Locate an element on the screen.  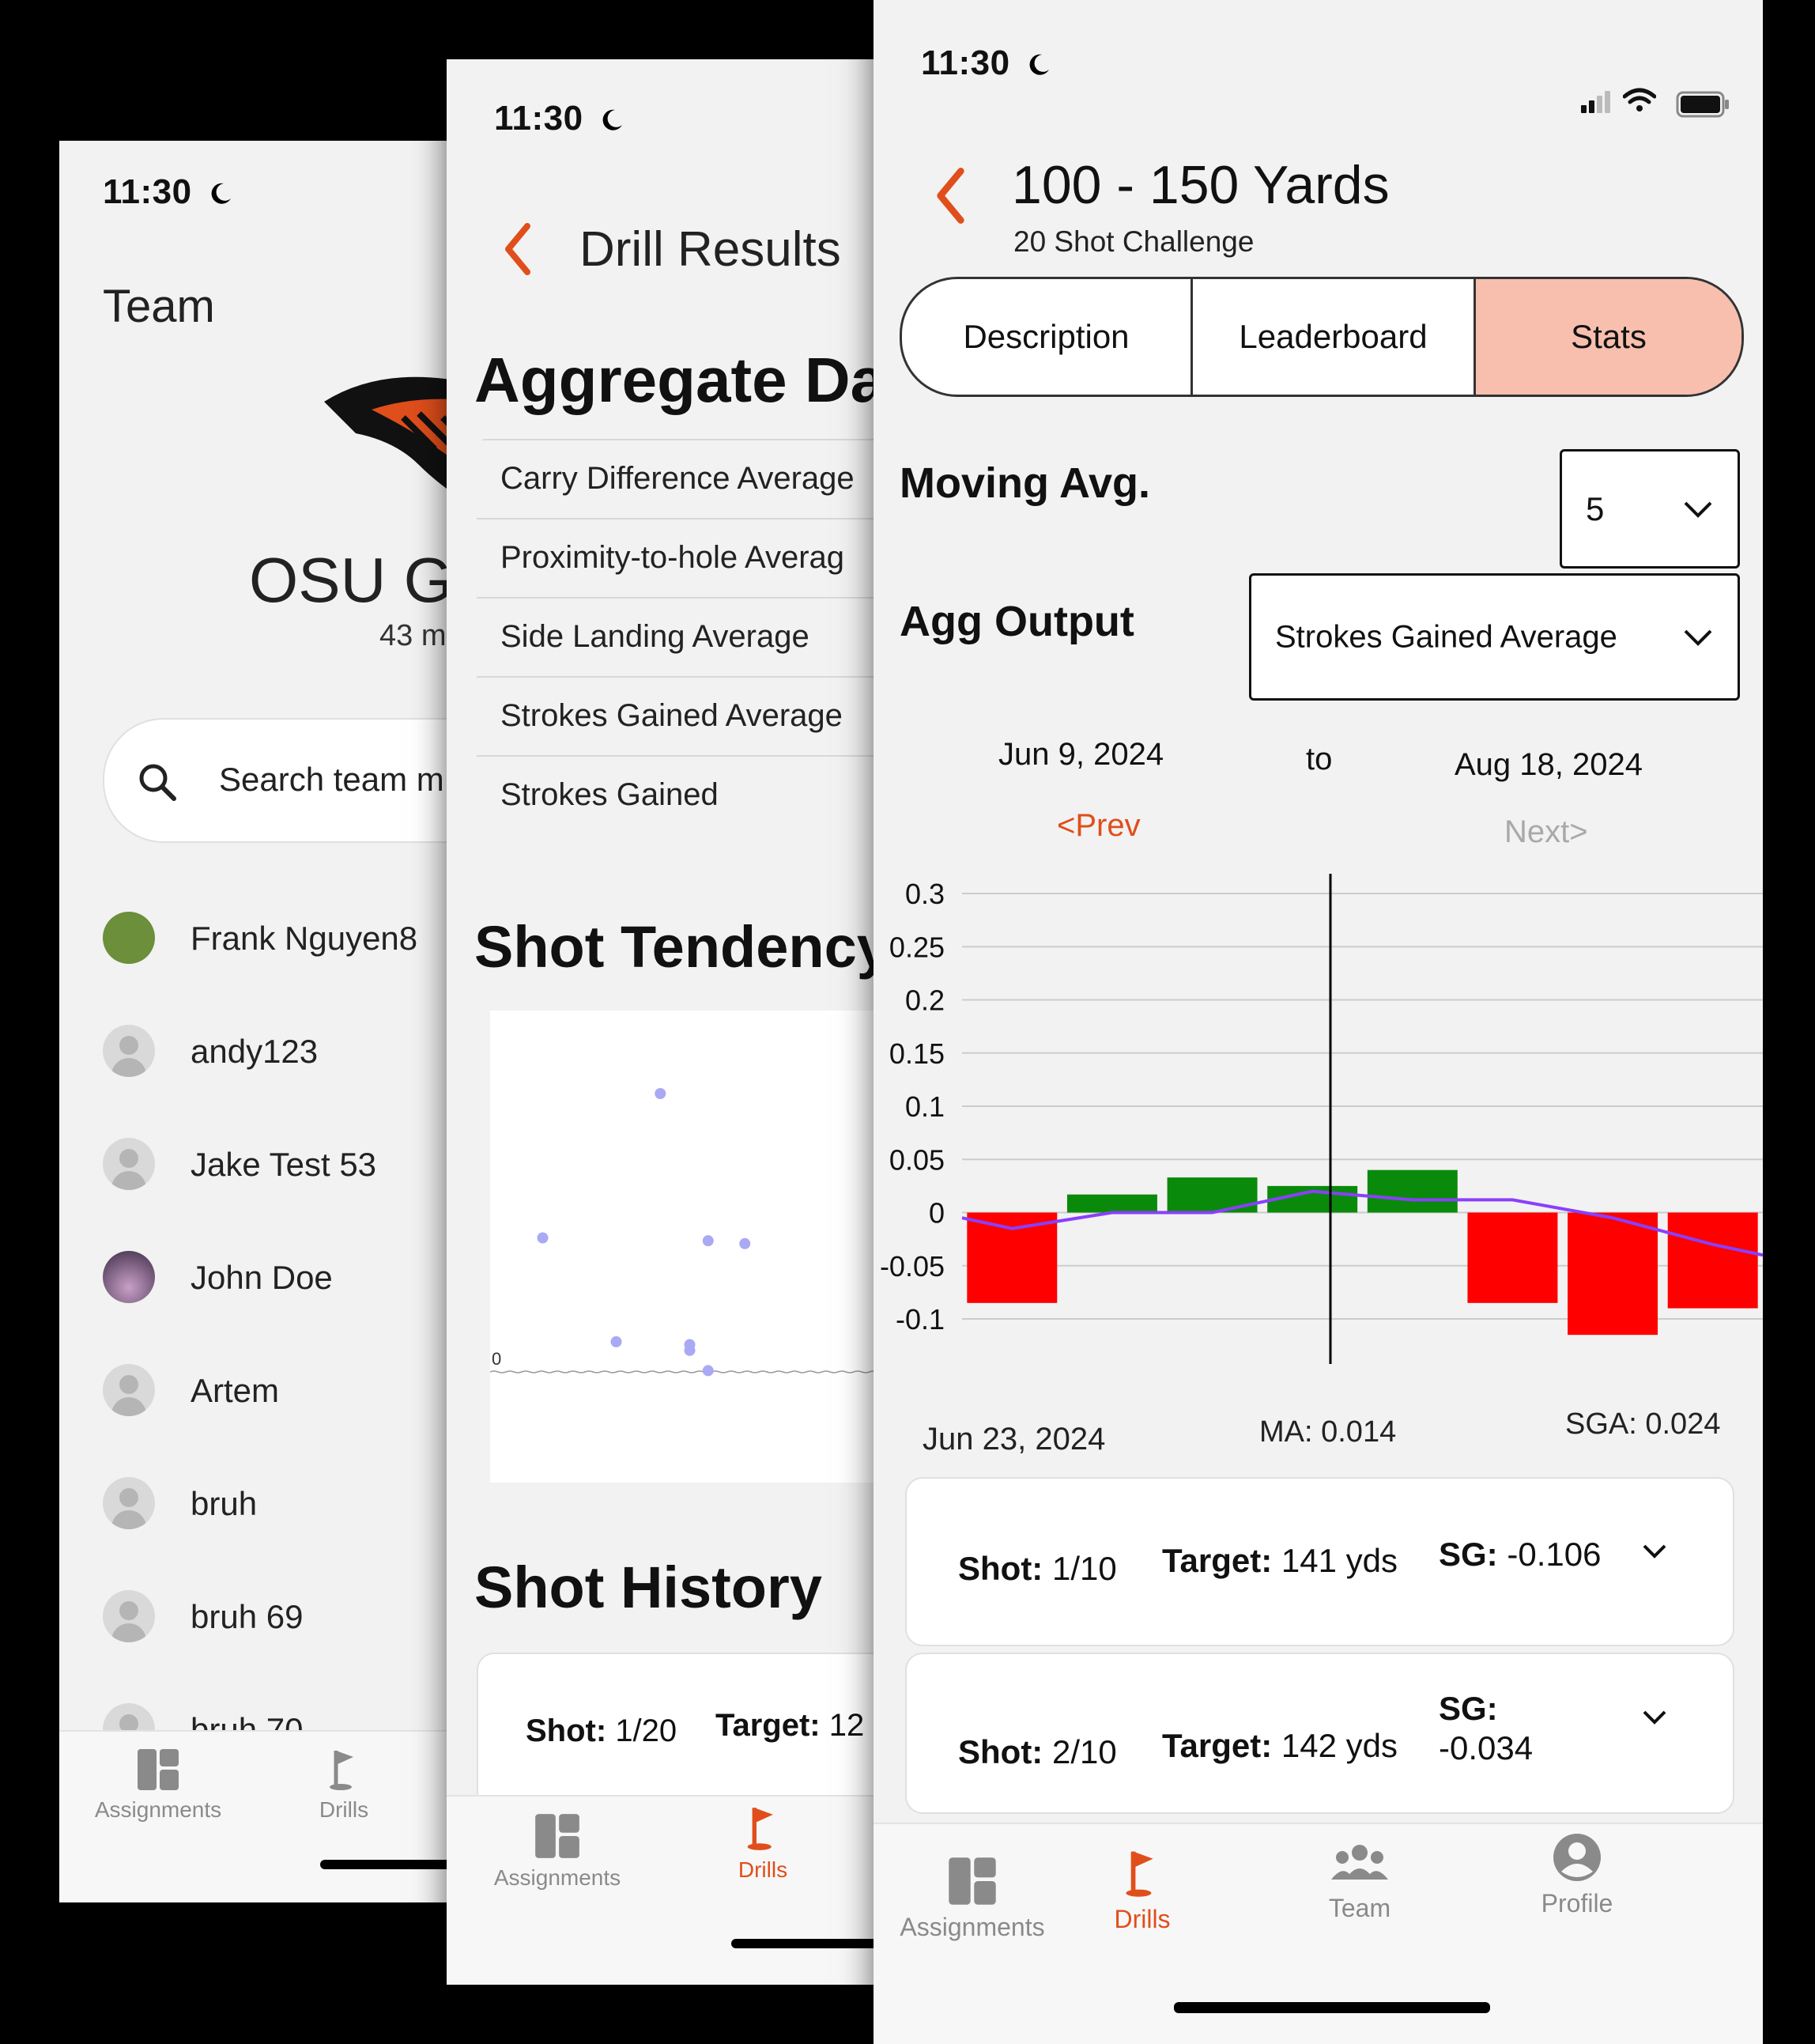
tab-label: Drills is located at coordinates (1142, 1919).